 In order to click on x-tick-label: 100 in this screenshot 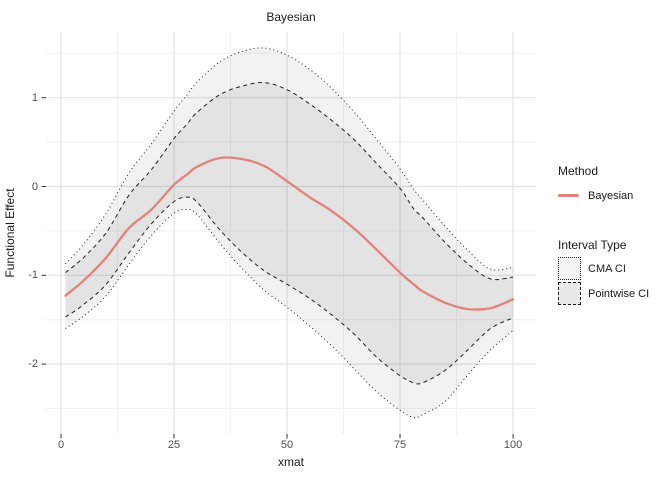, I will do `click(513, 445)`.